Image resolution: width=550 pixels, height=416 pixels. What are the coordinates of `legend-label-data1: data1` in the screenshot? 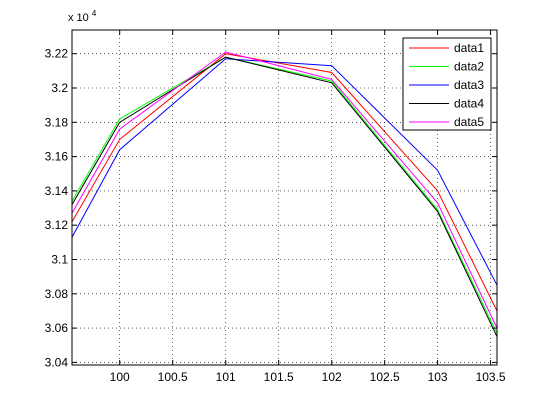 It's located at (469, 48).